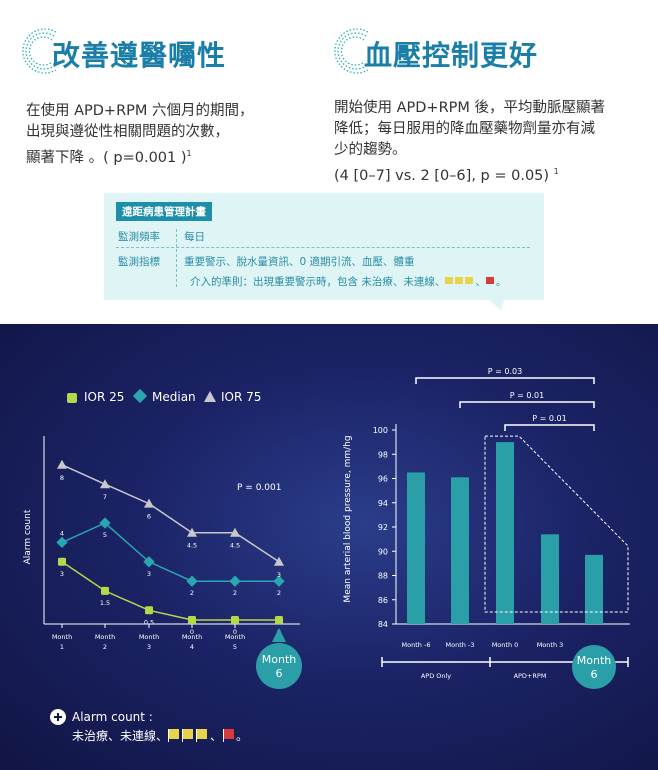 This screenshot has height=770, width=658. I want to click on criteria-end: 。, so click(501, 282).